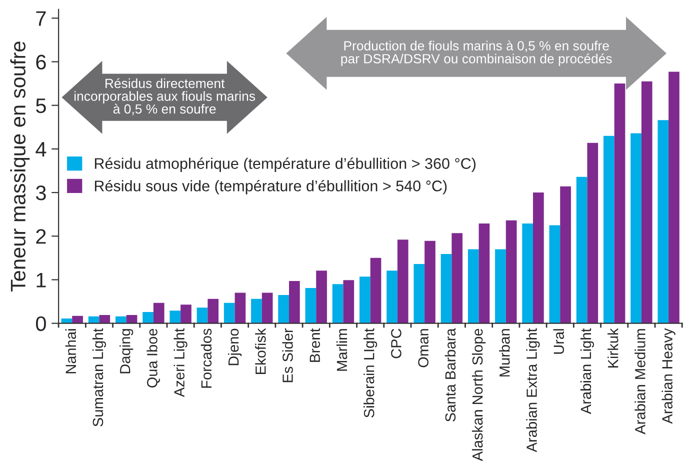 This screenshot has width=689, height=472. I want to click on annotation: Résidus directement incorporables aux fiouls marins à 0,5 % en soufre, so click(165, 97).